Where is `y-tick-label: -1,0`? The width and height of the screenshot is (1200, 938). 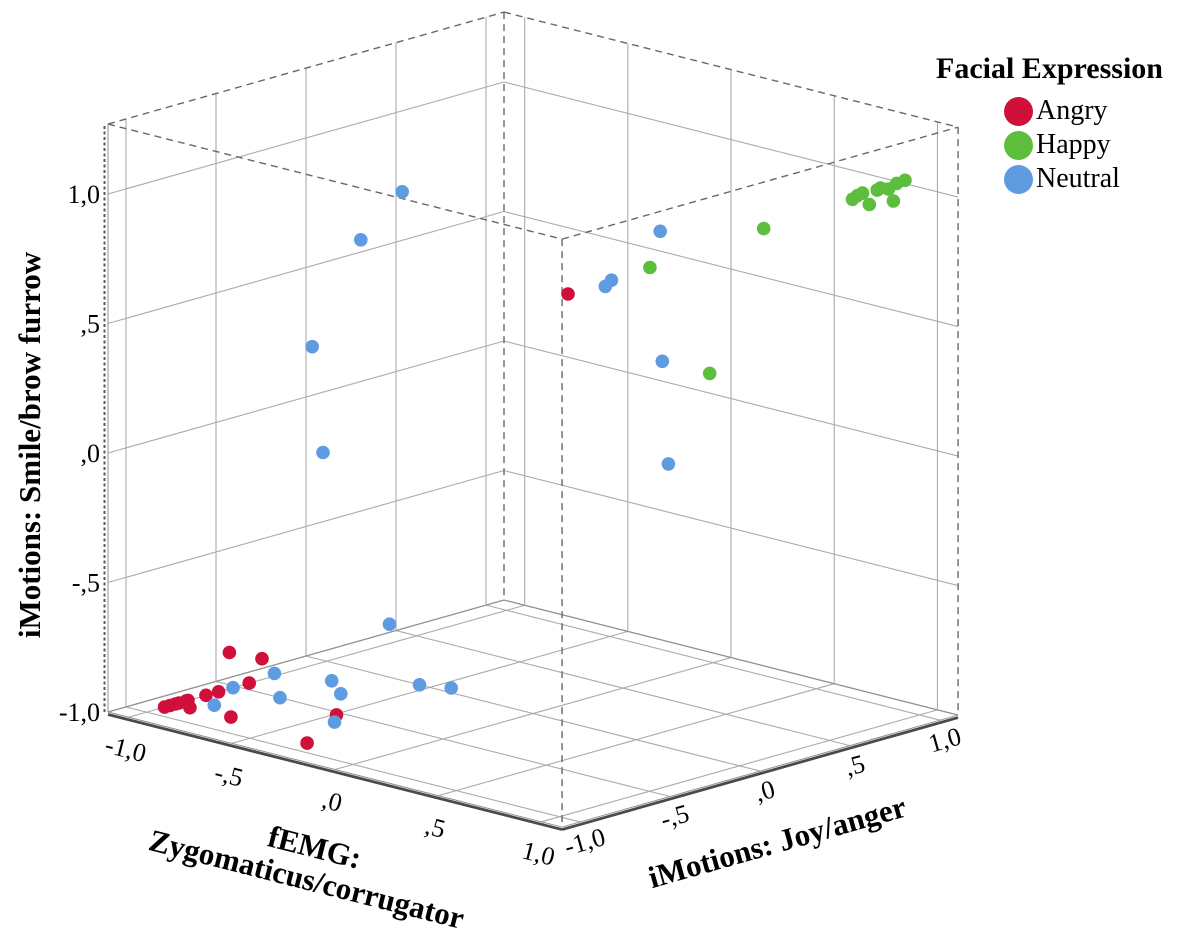
y-tick-label: -1,0 is located at coordinates (79, 712).